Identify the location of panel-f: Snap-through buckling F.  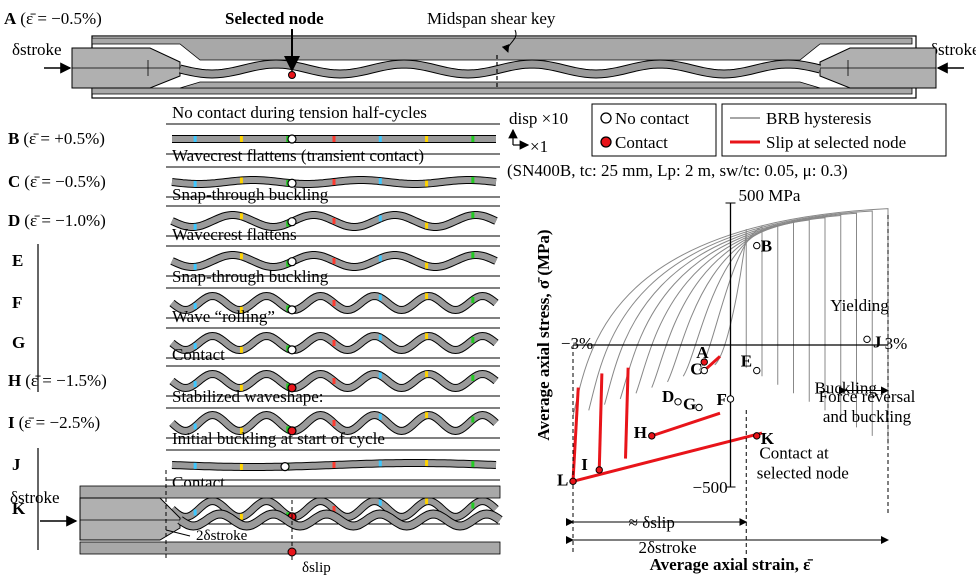
(256, 293).